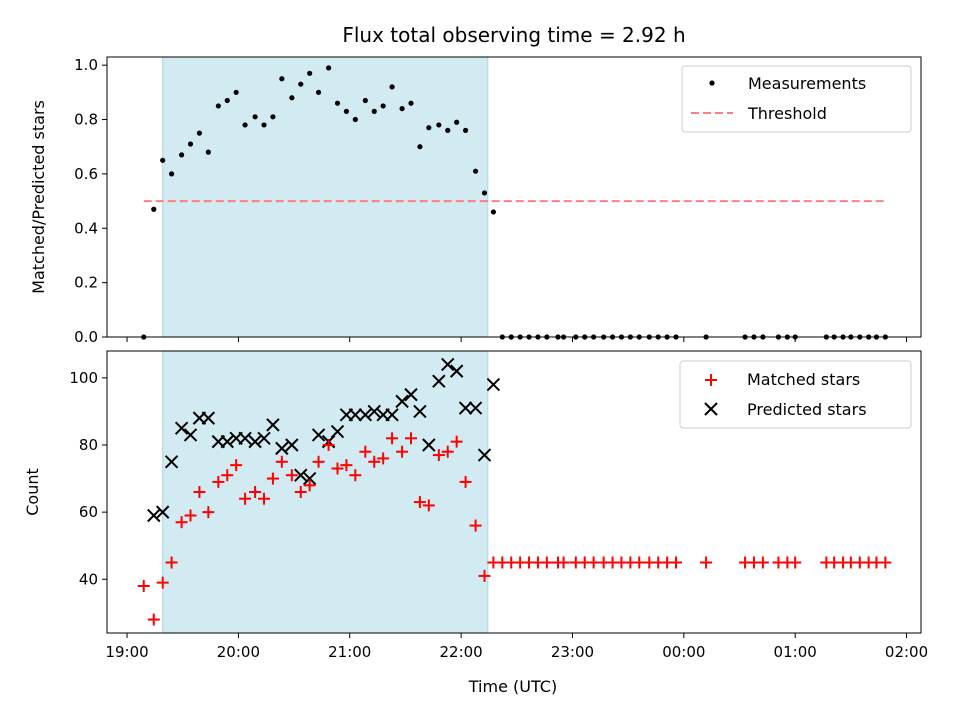  Describe the element at coordinates (90, 201) in the screenshot. I see `top-y-ticks: 0.0 0.2 0.4 0.6 0.8 1.0` at that location.